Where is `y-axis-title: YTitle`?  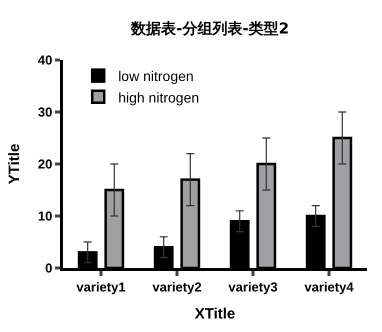
y-axis-title: YTitle is located at coordinates (15, 164).